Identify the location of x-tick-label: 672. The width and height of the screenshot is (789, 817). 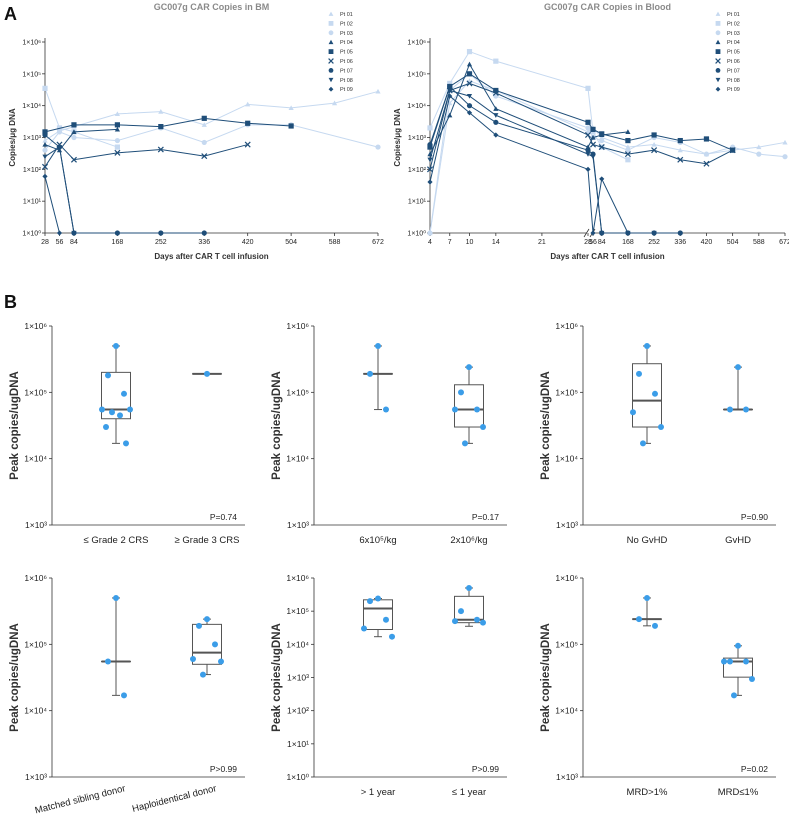
(784, 242).